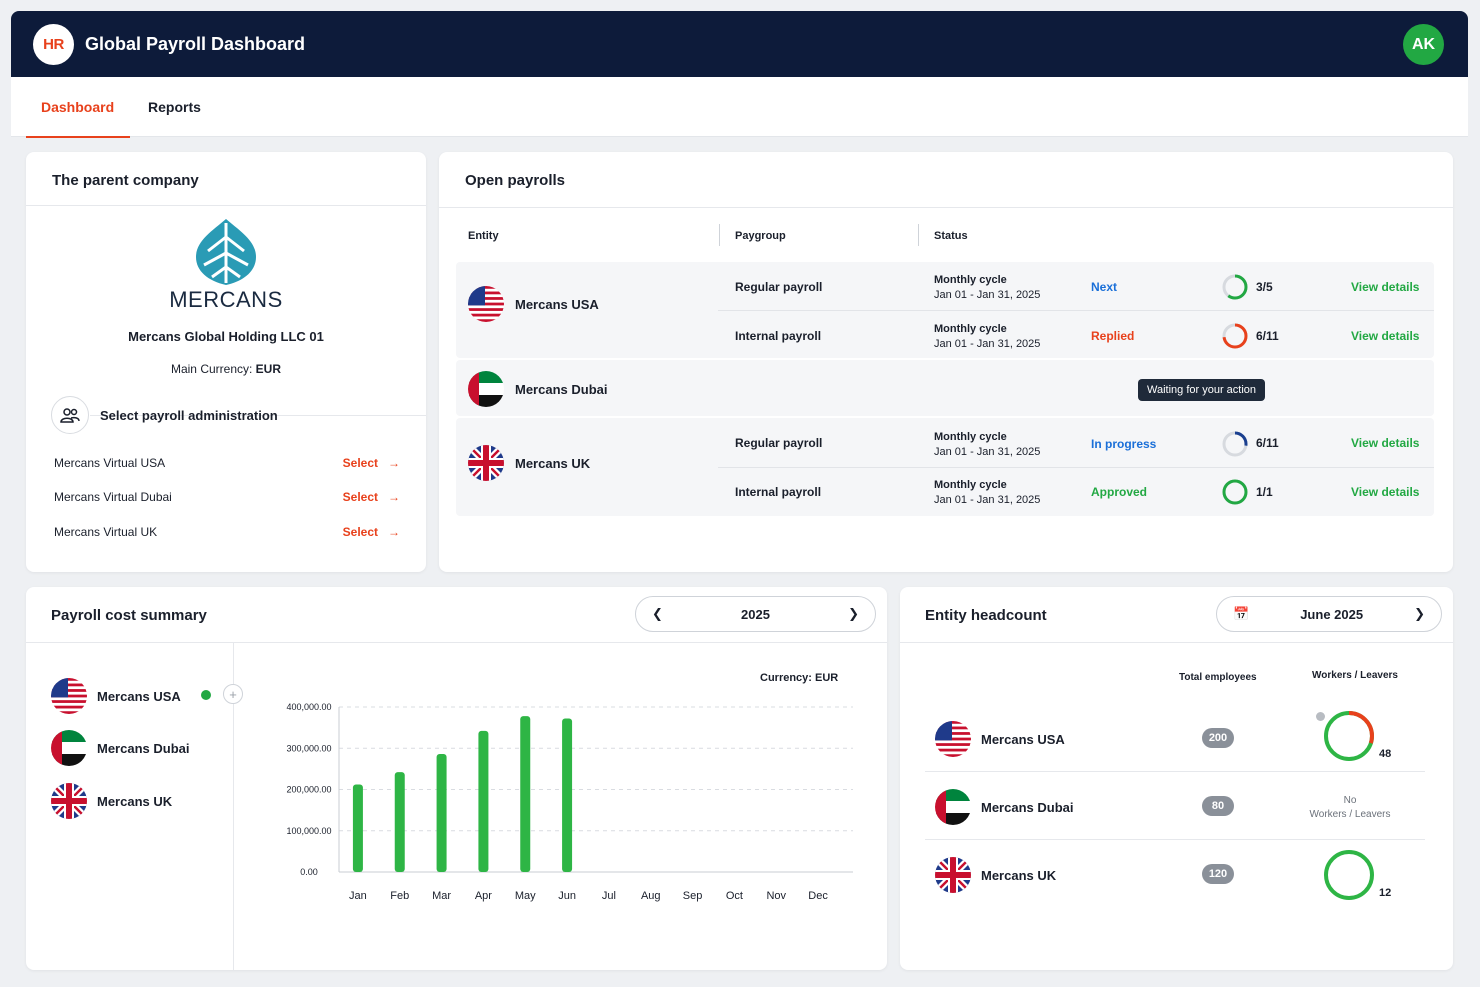  What do you see at coordinates (268, 369) in the screenshot?
I see `currency-value: EUR` at bounding box center [268, 369].